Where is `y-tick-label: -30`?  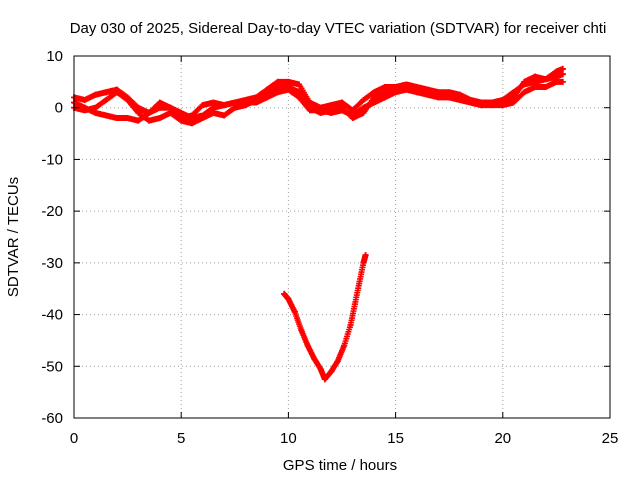
y-tick-label: -30 is located at coordinates (52, 263).